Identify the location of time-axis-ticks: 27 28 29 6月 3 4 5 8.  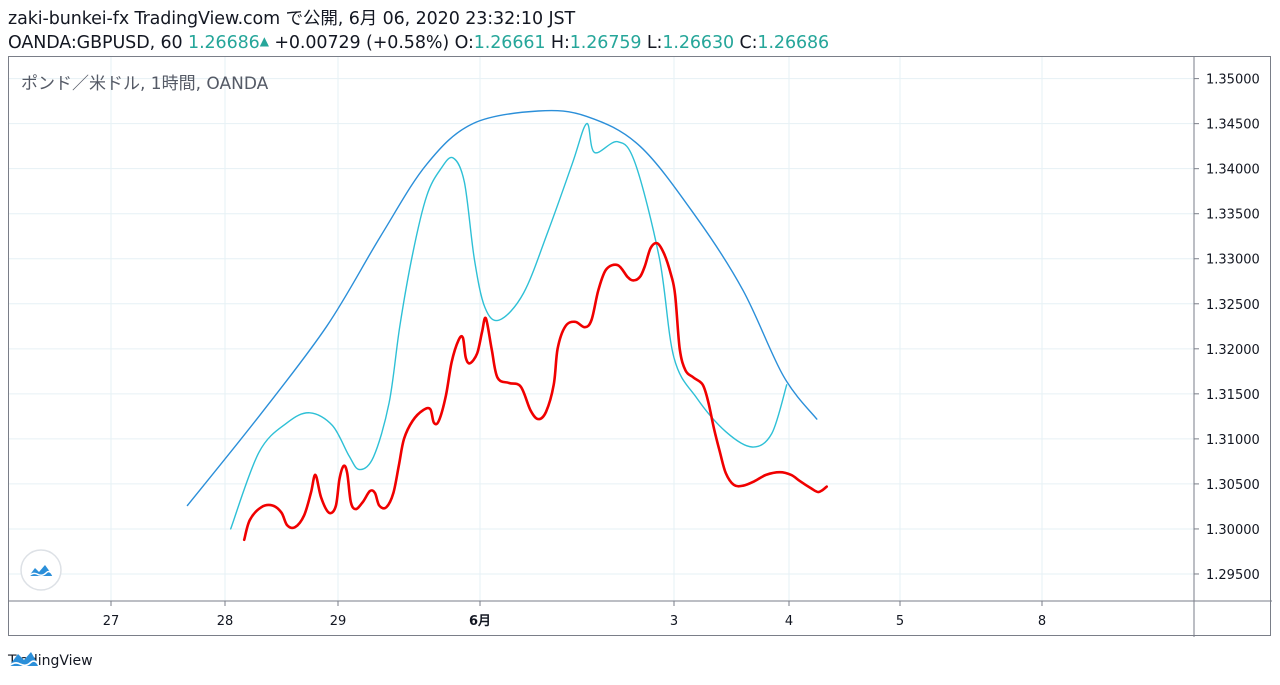
(574, 615).